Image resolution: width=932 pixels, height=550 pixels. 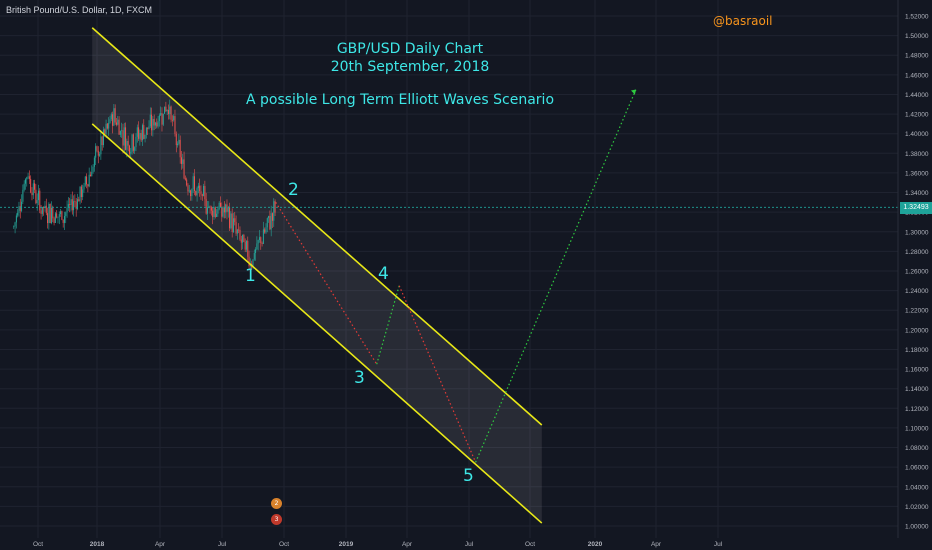 I want to click on price-tick-label: 1.48000, so click(x=917, y=56).